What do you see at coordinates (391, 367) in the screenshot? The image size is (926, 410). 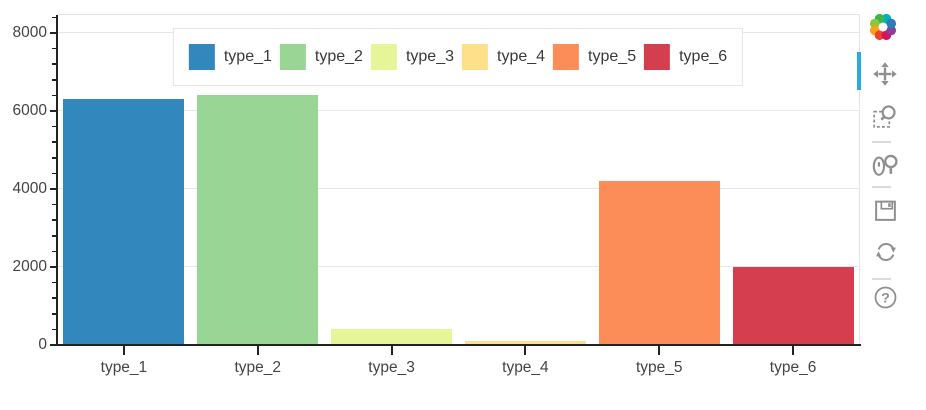 I see `x-axis-tick-label: type_3` at bounding box center [391, 367].